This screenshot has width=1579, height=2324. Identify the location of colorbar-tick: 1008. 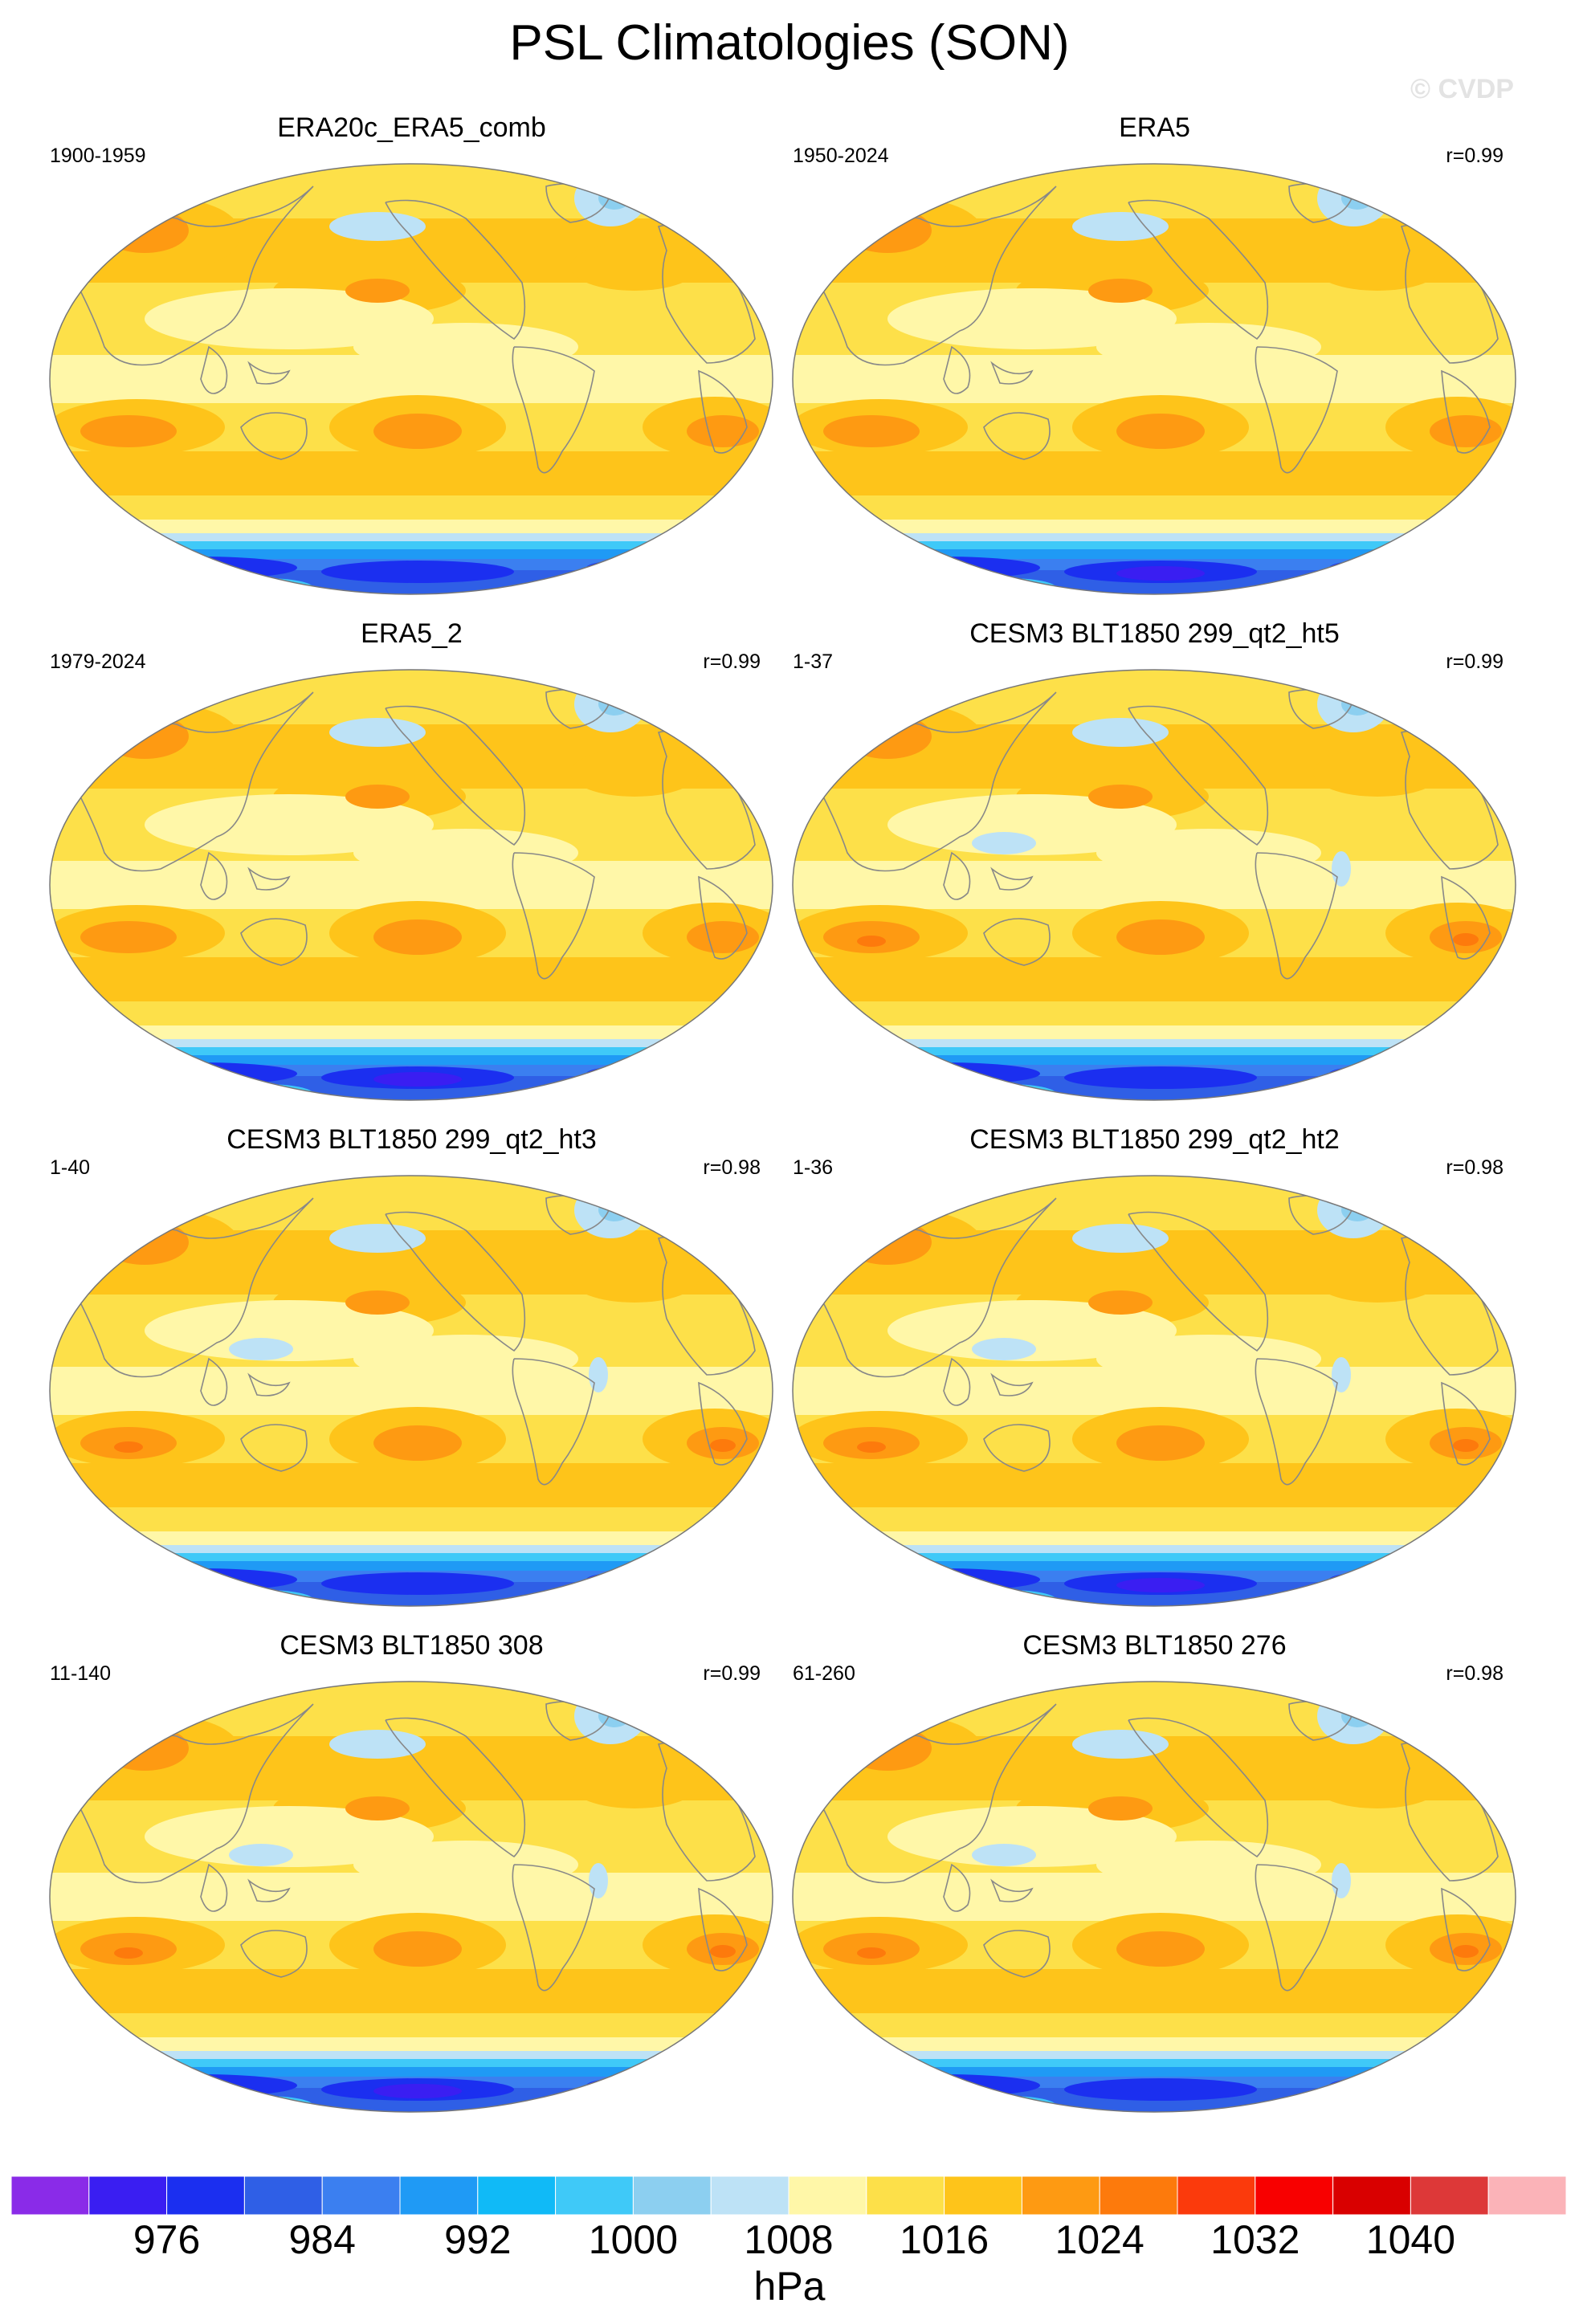
(789, 2240).